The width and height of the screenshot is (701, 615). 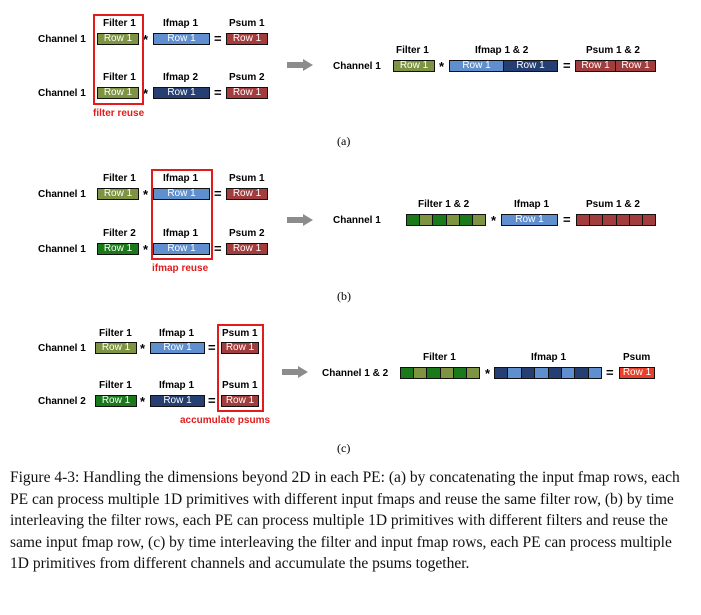 What do you see at coordinates (344, 448) in the screenshot?
I see `subfigure-label: (c)` at bounding box center [344, 448].